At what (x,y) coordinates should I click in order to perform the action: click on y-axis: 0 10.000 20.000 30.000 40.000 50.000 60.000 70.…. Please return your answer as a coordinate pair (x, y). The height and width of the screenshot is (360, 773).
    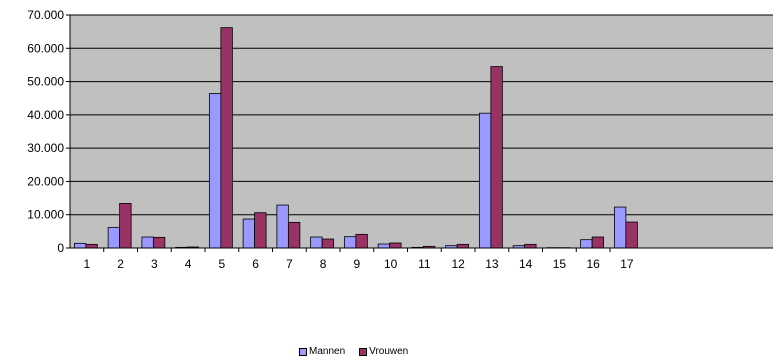
    Looking at the image, I should click on (49, 131).